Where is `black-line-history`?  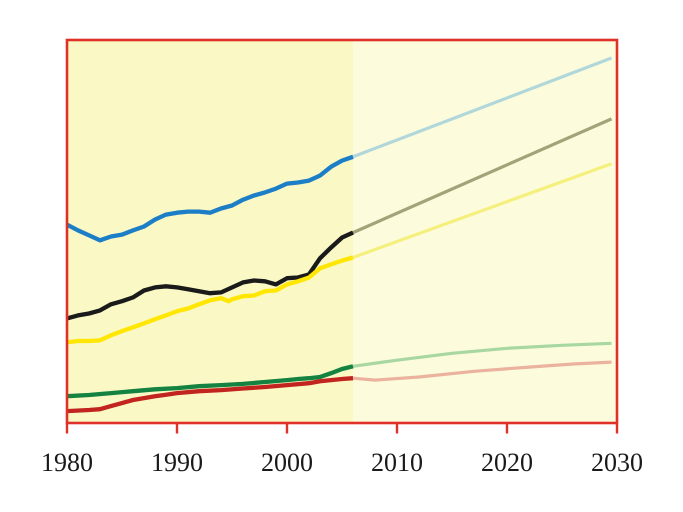
black-line-history is located at coordinates (210, 275).